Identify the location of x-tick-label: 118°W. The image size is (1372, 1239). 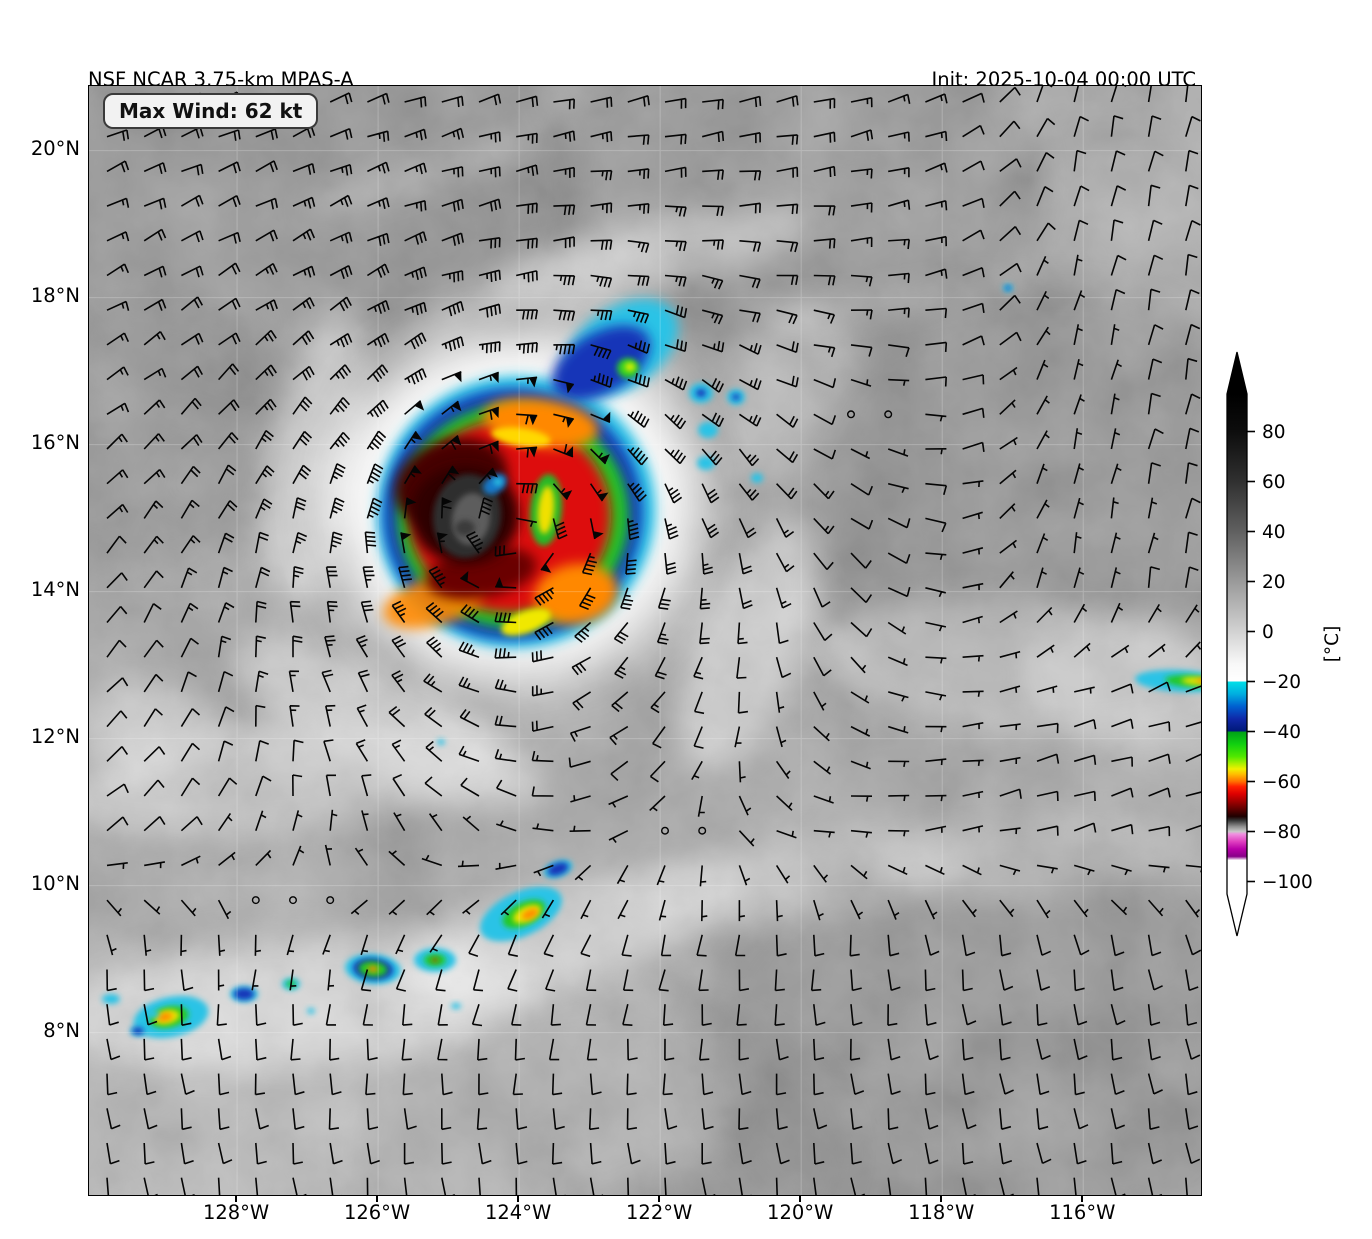
(941, 1212).